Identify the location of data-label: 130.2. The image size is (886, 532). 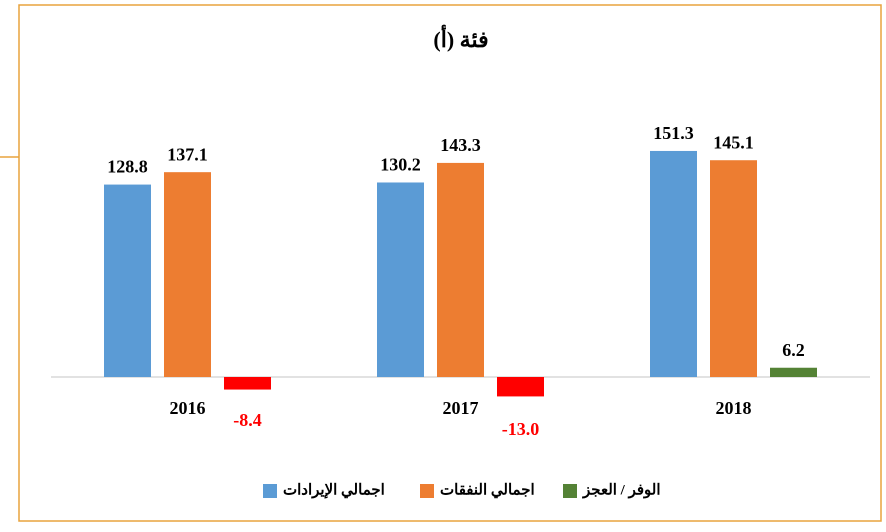
(400, 165).